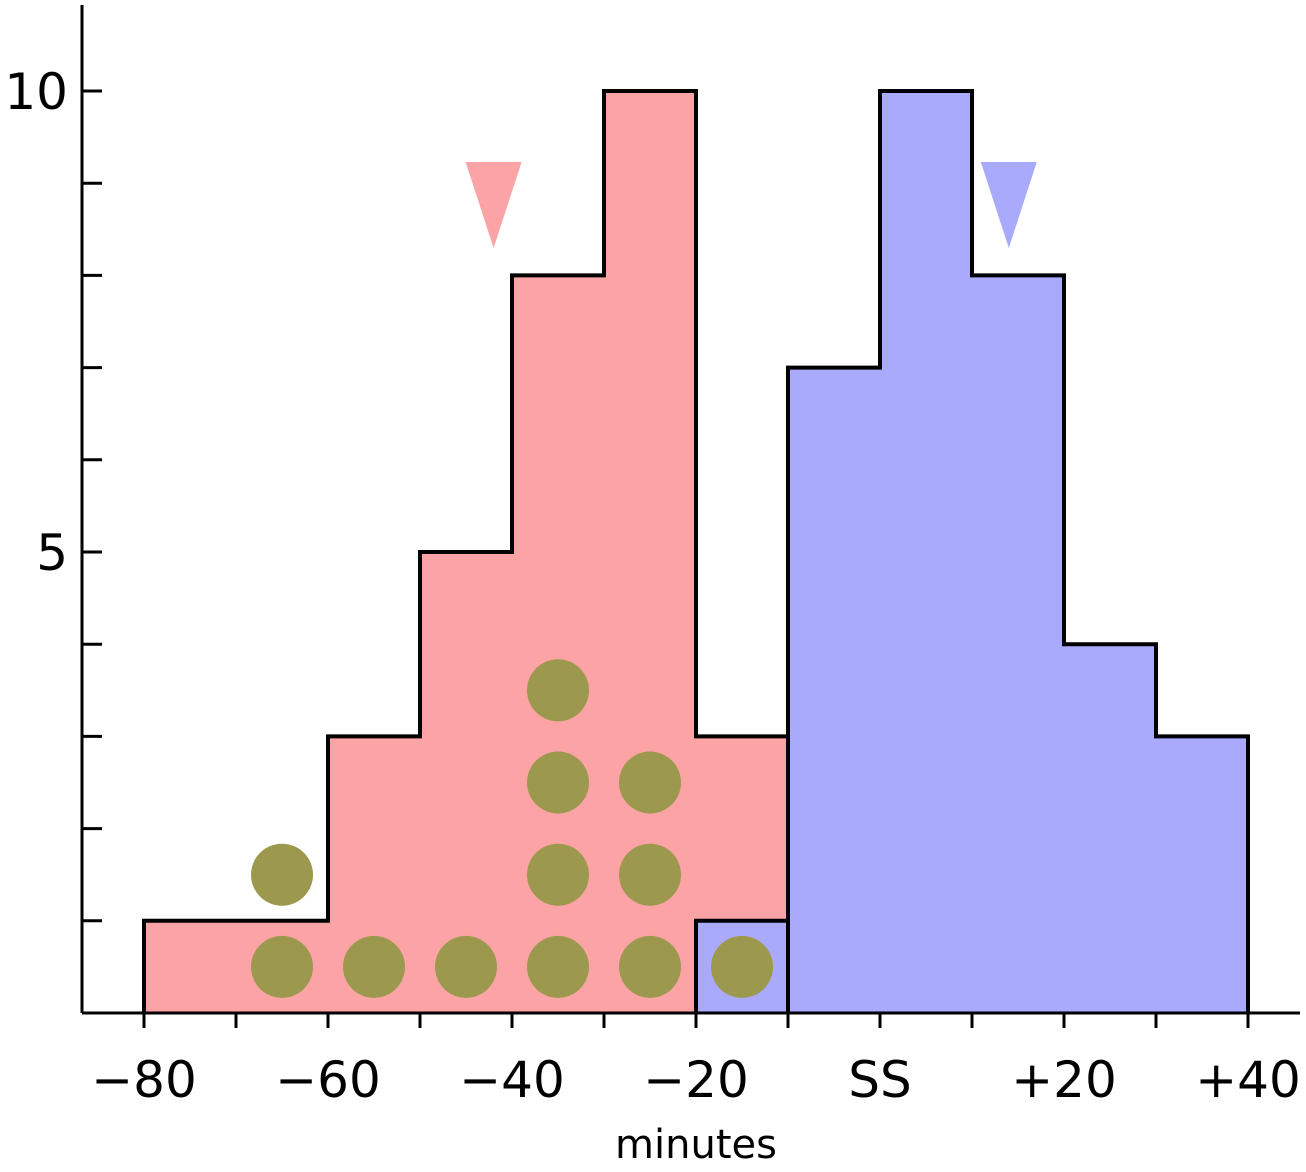  I want to click on bar-series2-bin4, so click(1018, 644).